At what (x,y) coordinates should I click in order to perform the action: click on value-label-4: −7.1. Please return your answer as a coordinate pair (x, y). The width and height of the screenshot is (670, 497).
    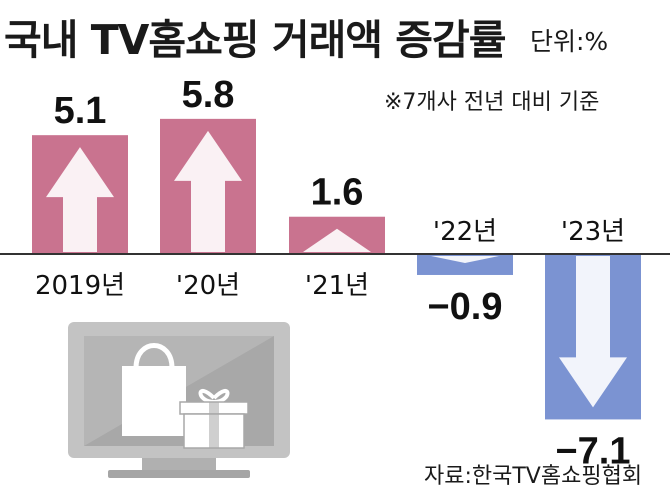
    Looking at the image, I should click on (592, 451).